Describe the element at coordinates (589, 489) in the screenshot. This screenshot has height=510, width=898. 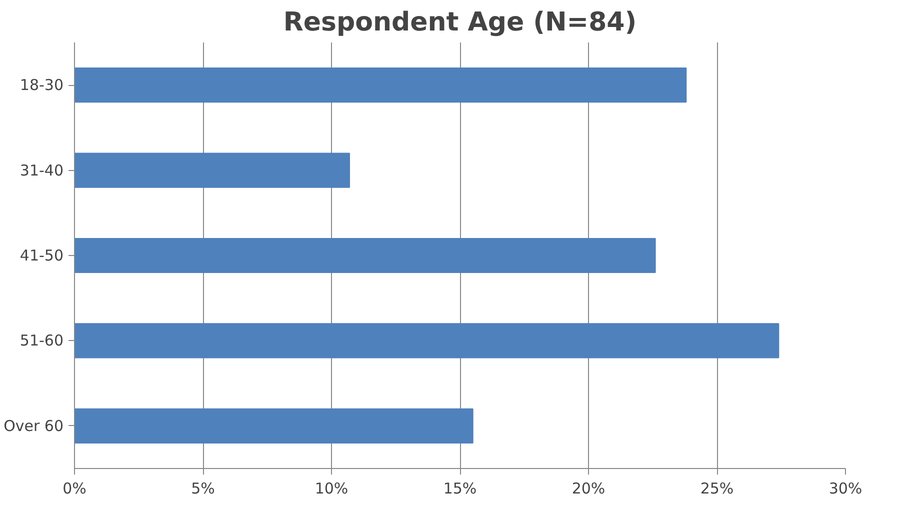
I see `x-tick-label: 20%` at that location.